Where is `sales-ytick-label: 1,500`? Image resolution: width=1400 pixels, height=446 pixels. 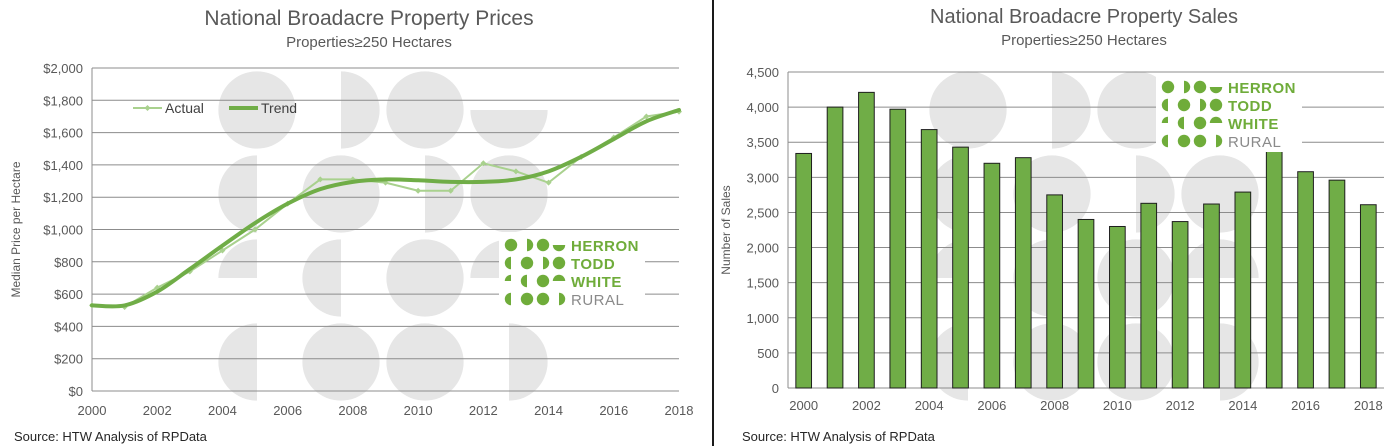 sales-ytick-label: 1,500 is located at coordinates (762, 283).